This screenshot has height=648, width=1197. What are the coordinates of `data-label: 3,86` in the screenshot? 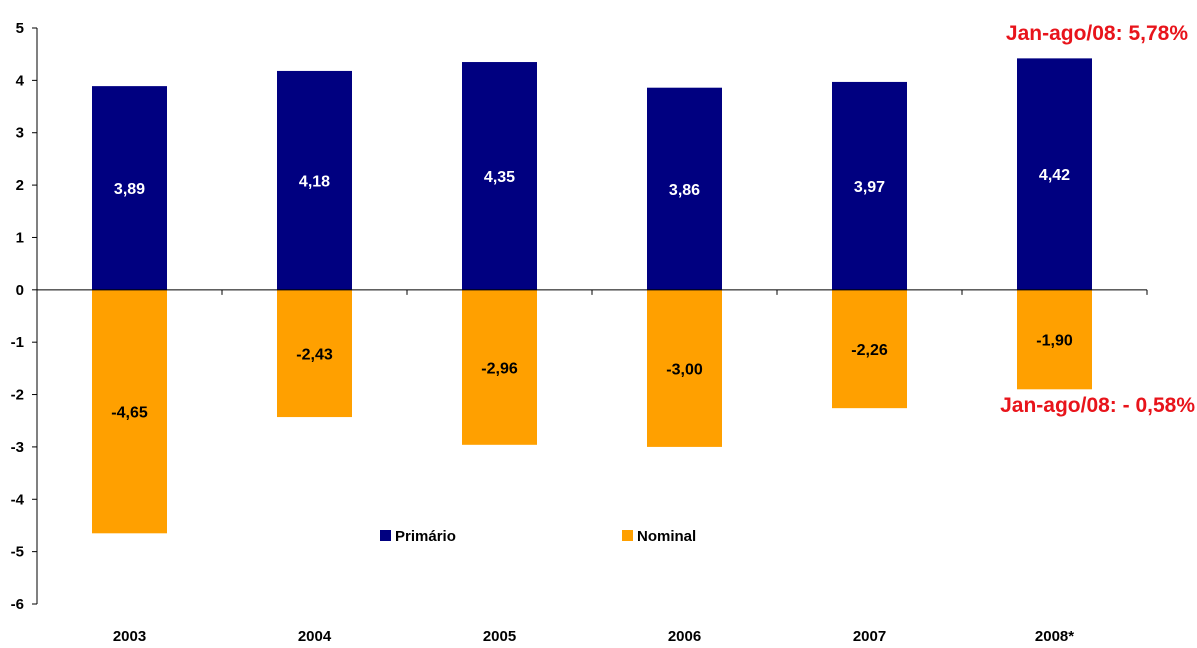 It's located at (684, 190).